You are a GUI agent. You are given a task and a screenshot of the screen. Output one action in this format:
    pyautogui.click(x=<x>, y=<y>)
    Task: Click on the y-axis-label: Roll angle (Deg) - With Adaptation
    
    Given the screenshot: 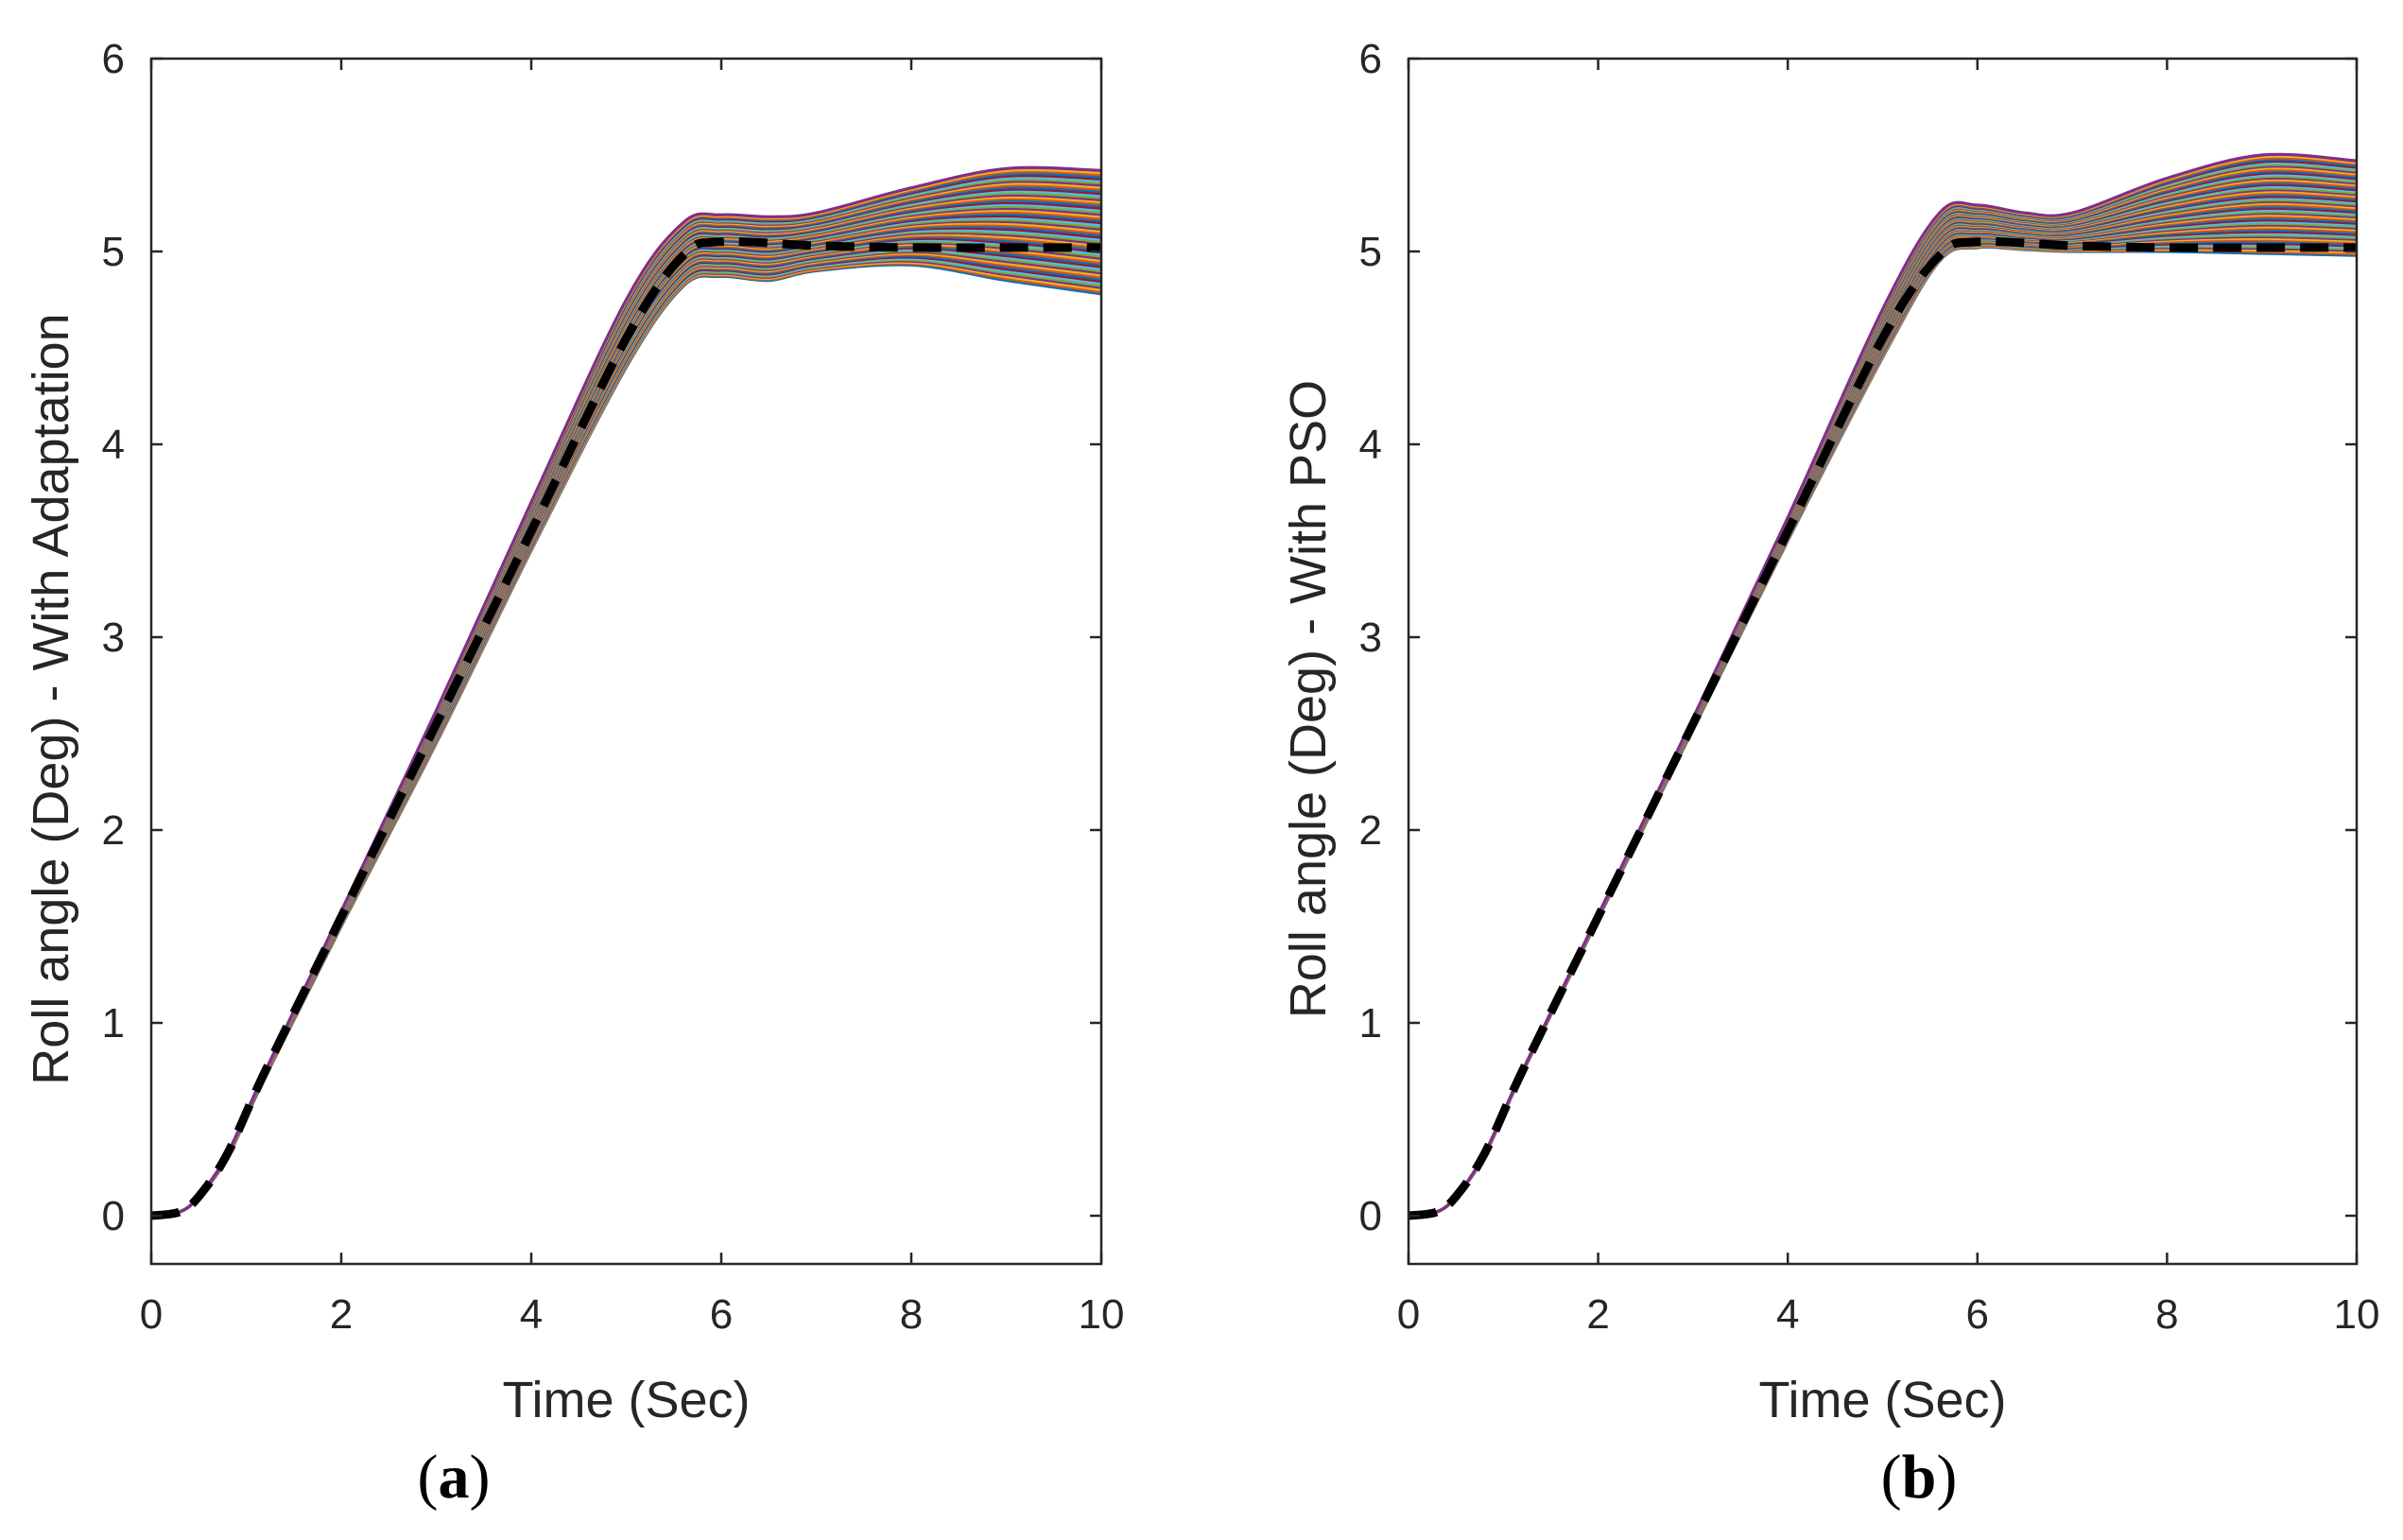 What is the action you would take?
    pyautogui.click(x=51, y=698)
    